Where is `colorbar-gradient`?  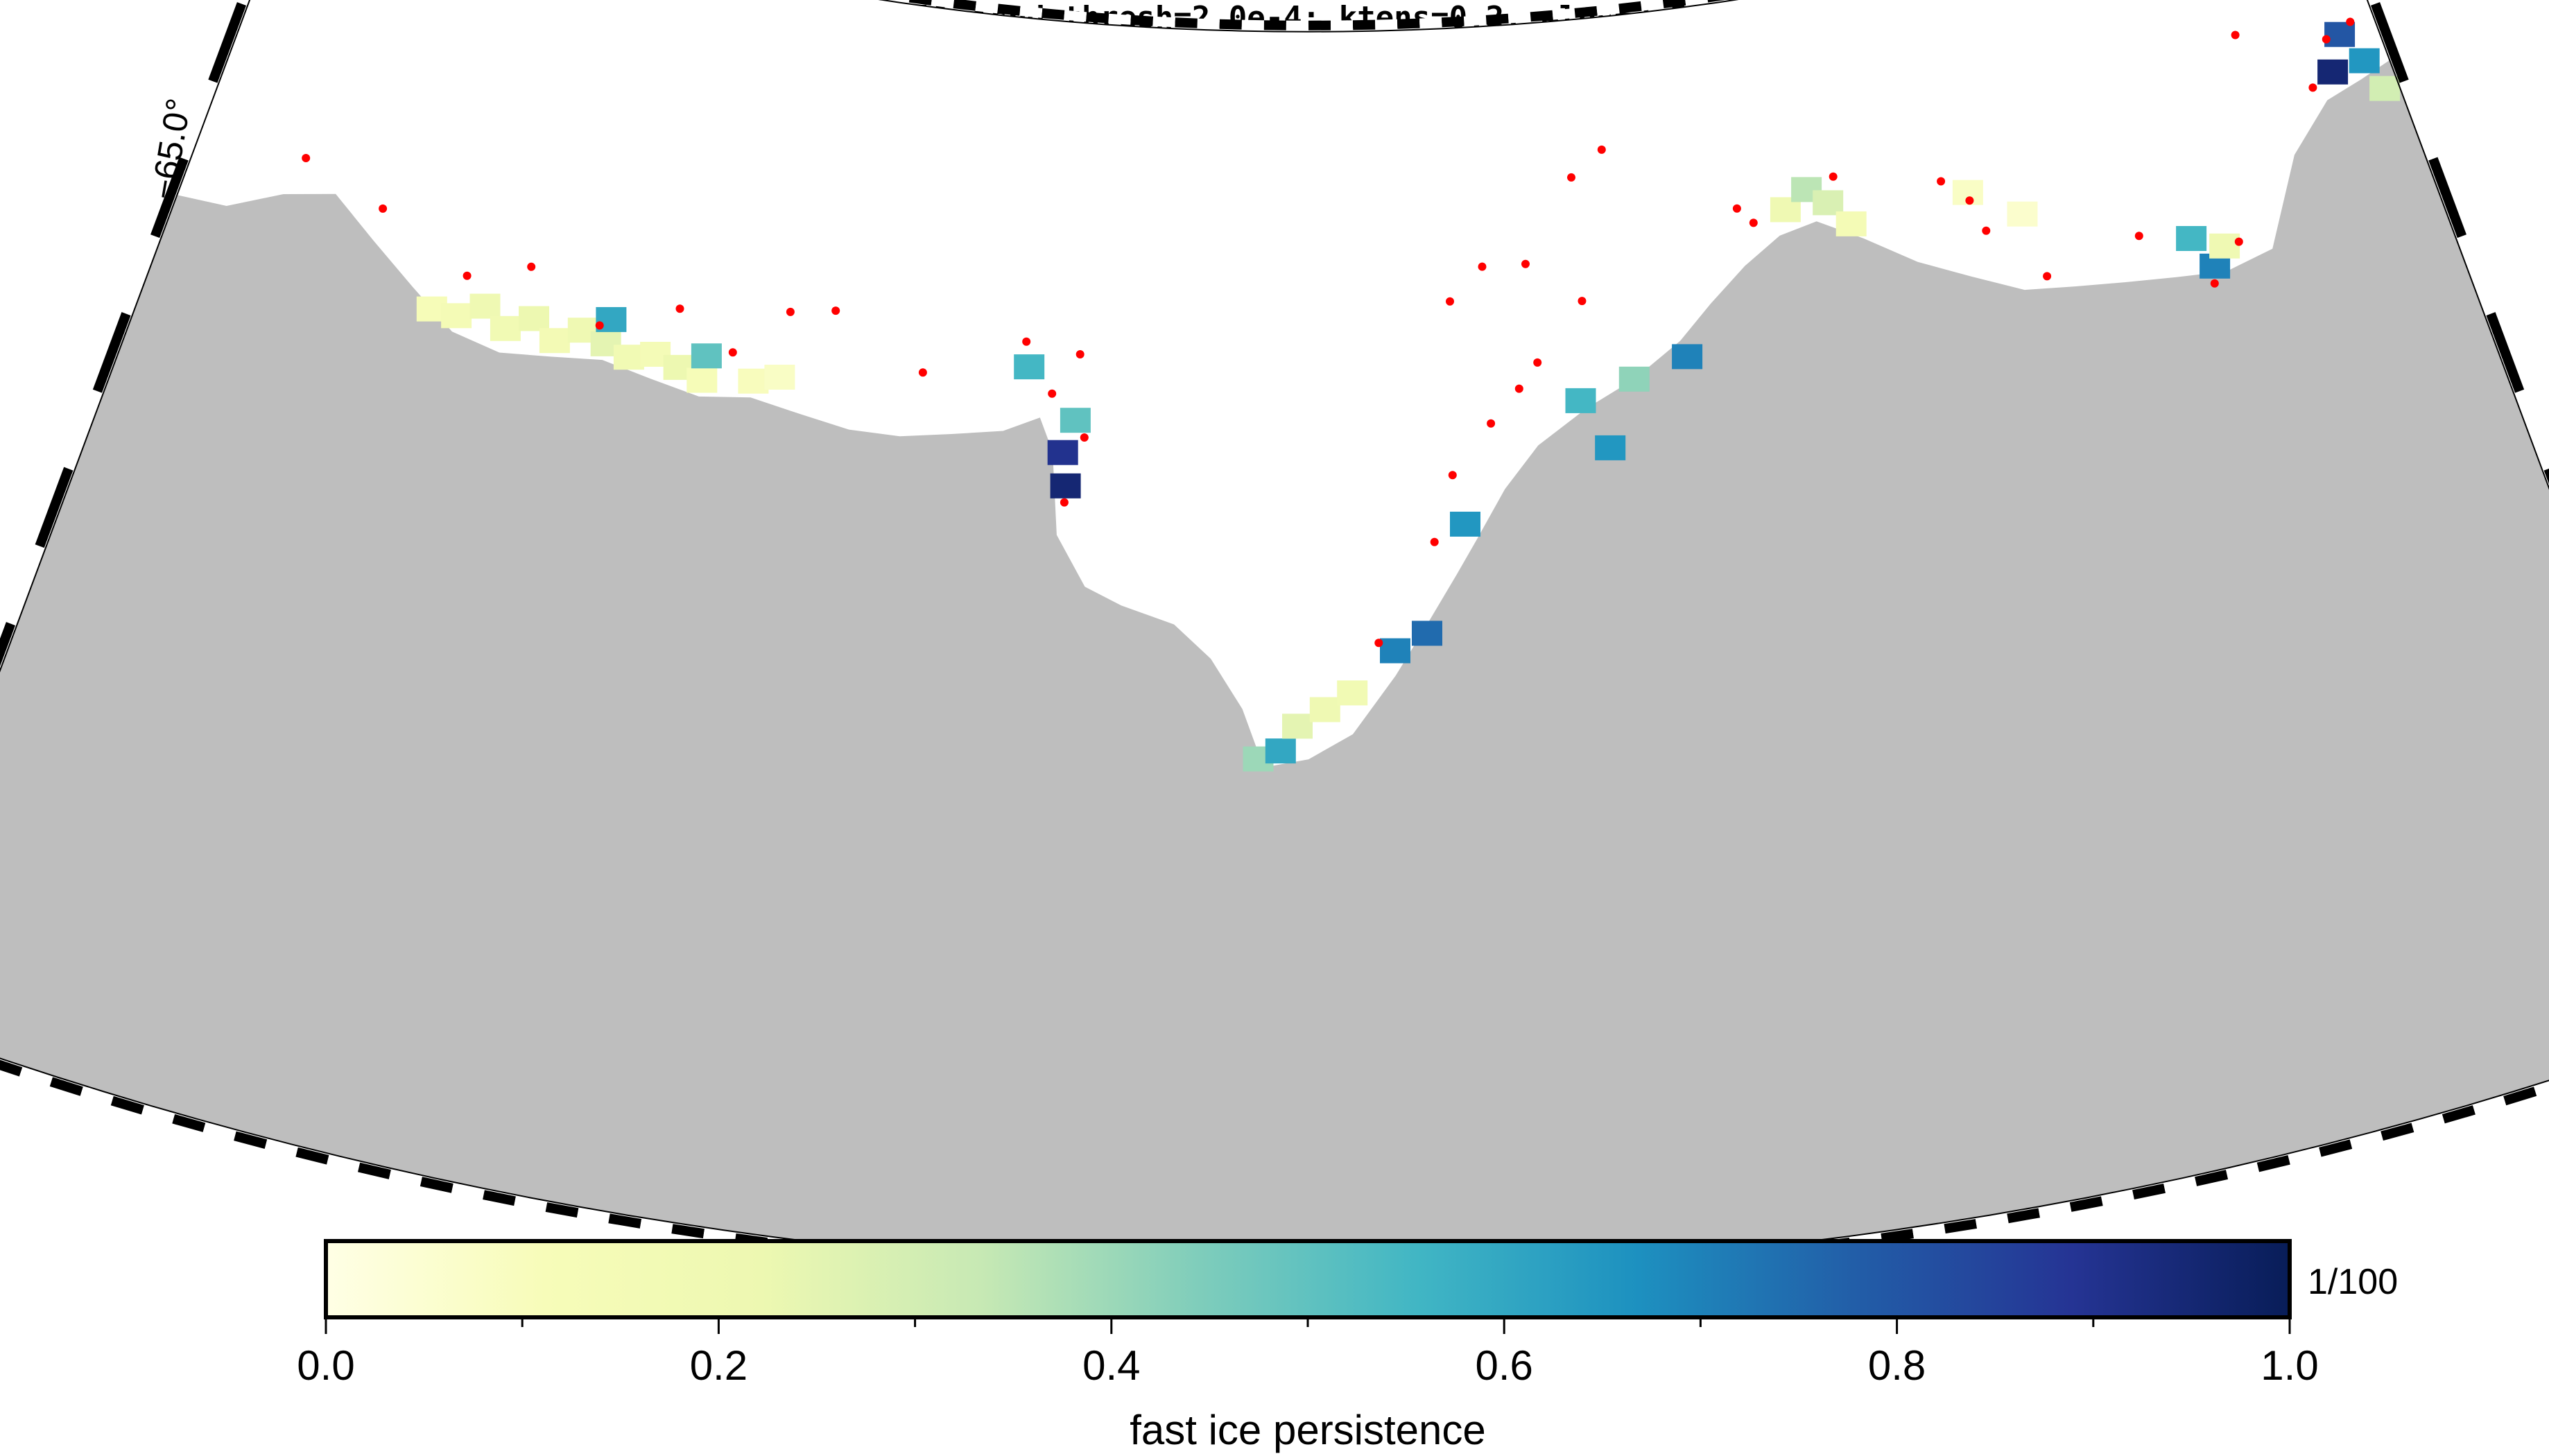
colorbar-gradient is located at coordinates (1308, 1279).